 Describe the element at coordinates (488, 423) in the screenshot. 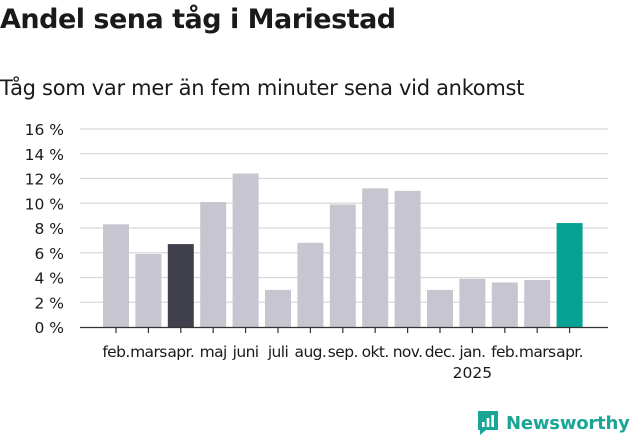

I see `newsworthy-logo-icon` at that location.